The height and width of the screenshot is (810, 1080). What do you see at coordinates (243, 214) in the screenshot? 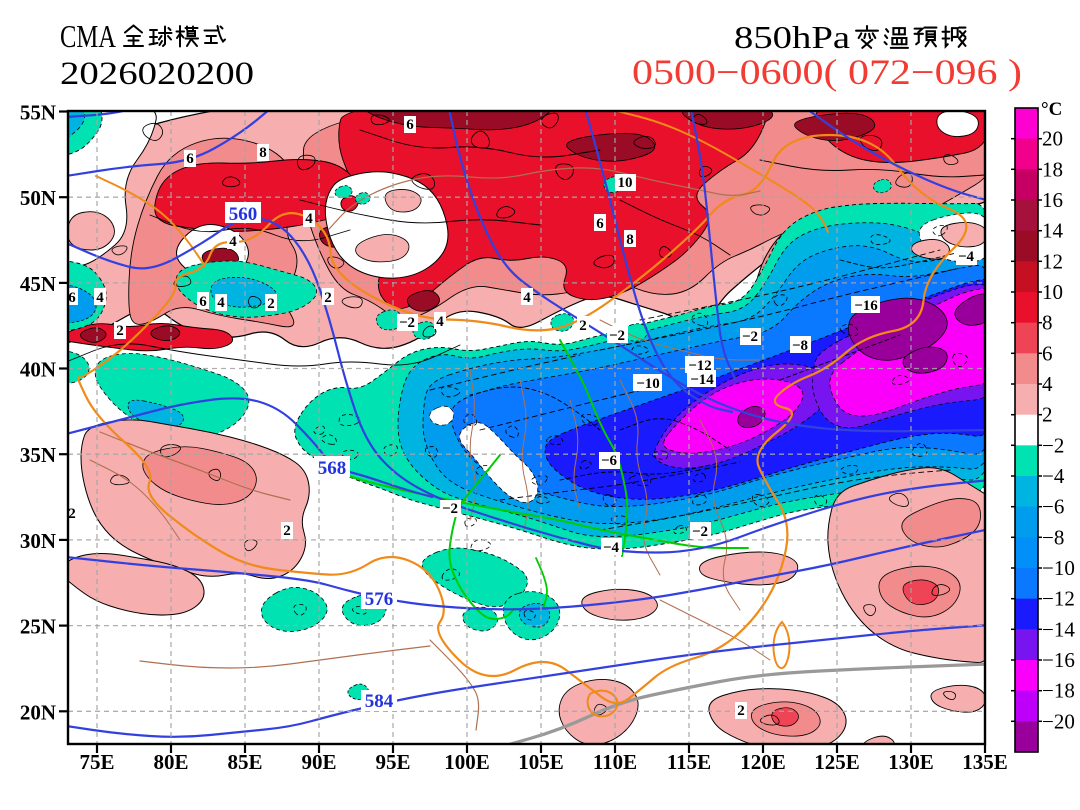
I see `svg-text: 560` at bounding box center [243, 214].